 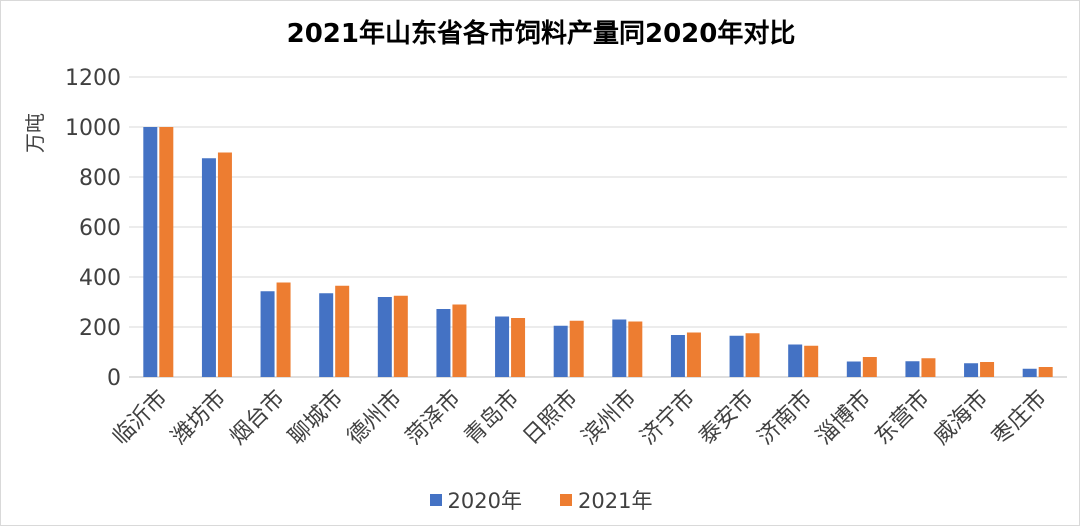 I want to click on x-tick-label: 济南市, so click(x=785, y=418).